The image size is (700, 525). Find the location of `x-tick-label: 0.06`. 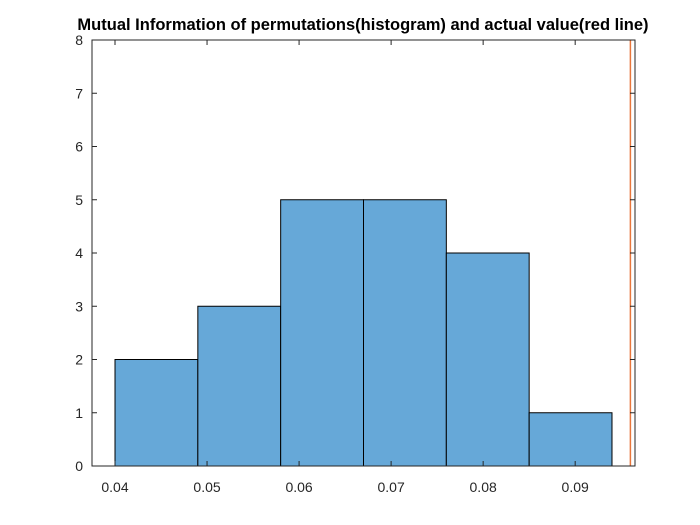

x-tick-label: 0.06 is located at coordinates (298, 487).